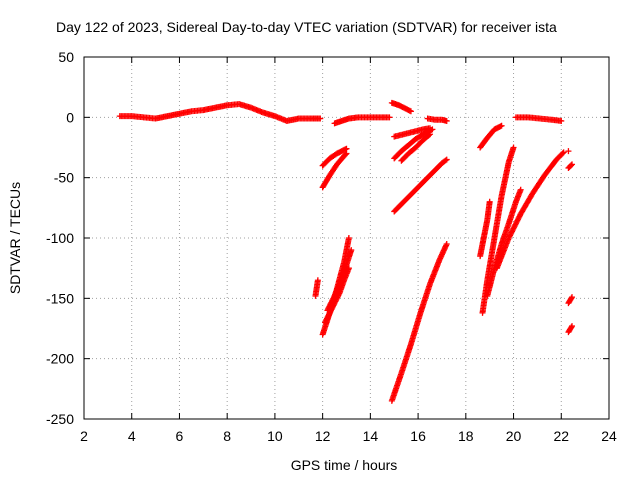  Describe the element at coordinates (66, 57) in the screenshot. I see `y-tick-label: 50` at that location.